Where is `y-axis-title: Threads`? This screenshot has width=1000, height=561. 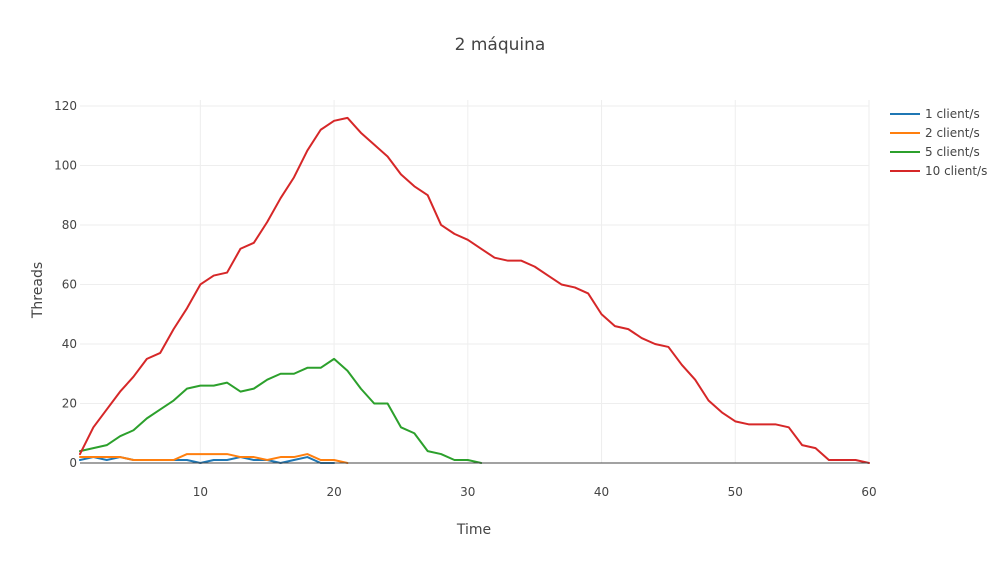 y-axis-title: Threads is located at coordinates (38, 290).